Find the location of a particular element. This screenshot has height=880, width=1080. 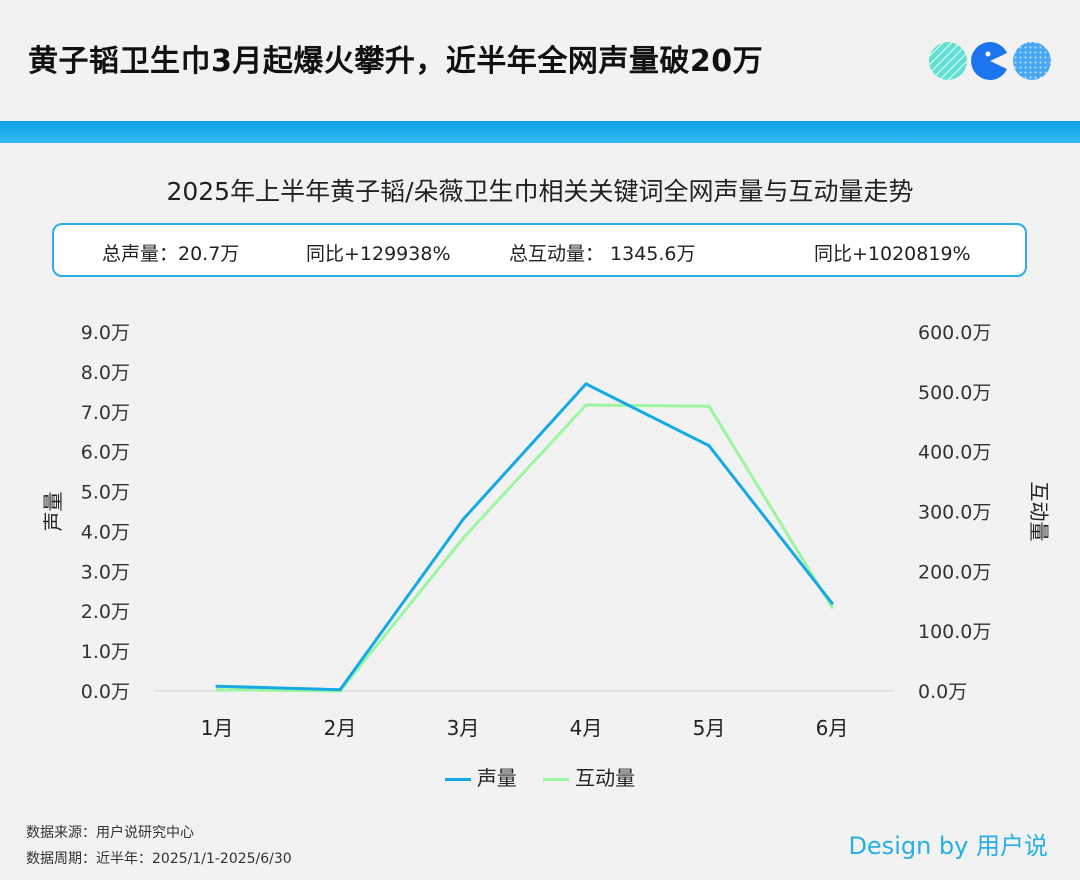

accent-band is located at coordinates (540, 132).